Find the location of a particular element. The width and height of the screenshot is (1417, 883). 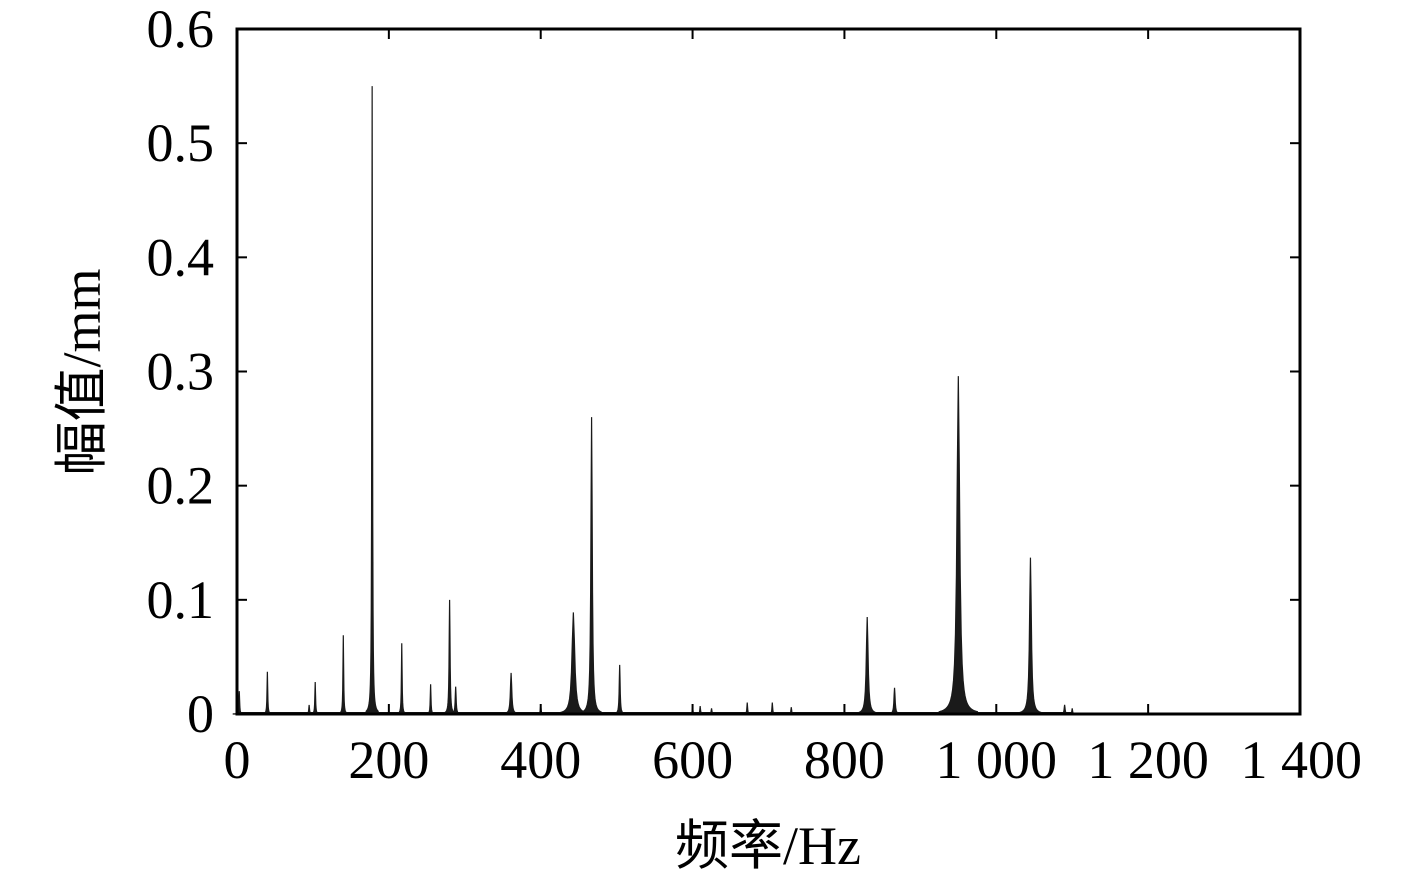

y-axis-tick-labels: 0 0.1 0.2 0.3 0.4 0.5 0.6 is located at coordinates (181, 372).